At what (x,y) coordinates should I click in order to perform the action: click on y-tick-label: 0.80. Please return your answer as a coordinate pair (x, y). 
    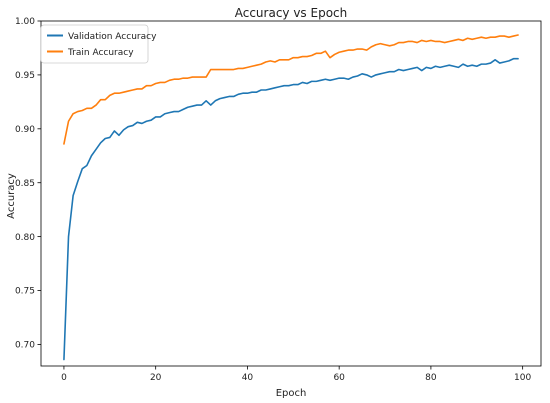
    Looking at the image, I should click on (25, 238).